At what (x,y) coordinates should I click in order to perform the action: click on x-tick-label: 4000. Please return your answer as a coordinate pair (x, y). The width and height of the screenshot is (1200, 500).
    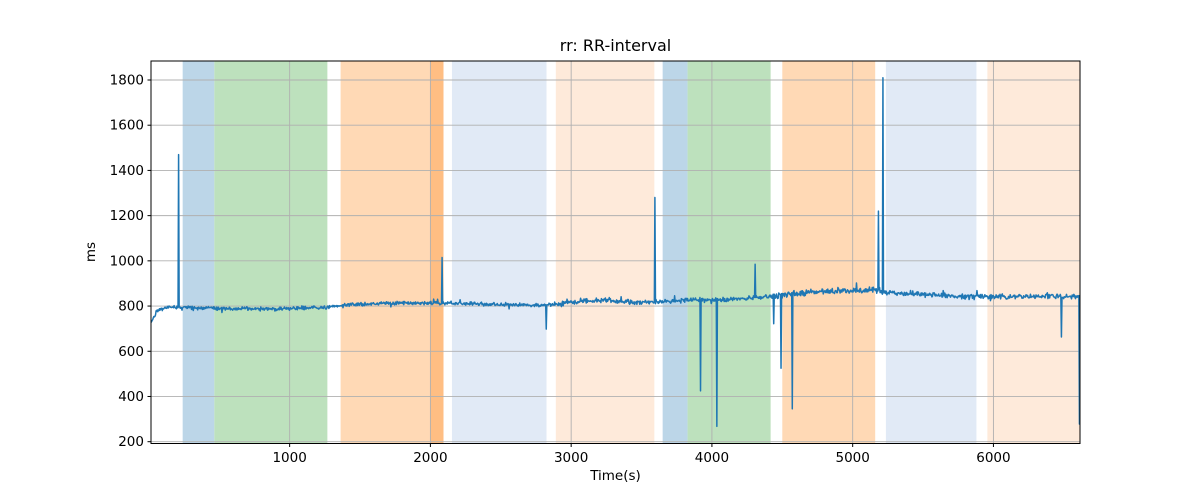
    Looking at the image, I should click on (712, 458).